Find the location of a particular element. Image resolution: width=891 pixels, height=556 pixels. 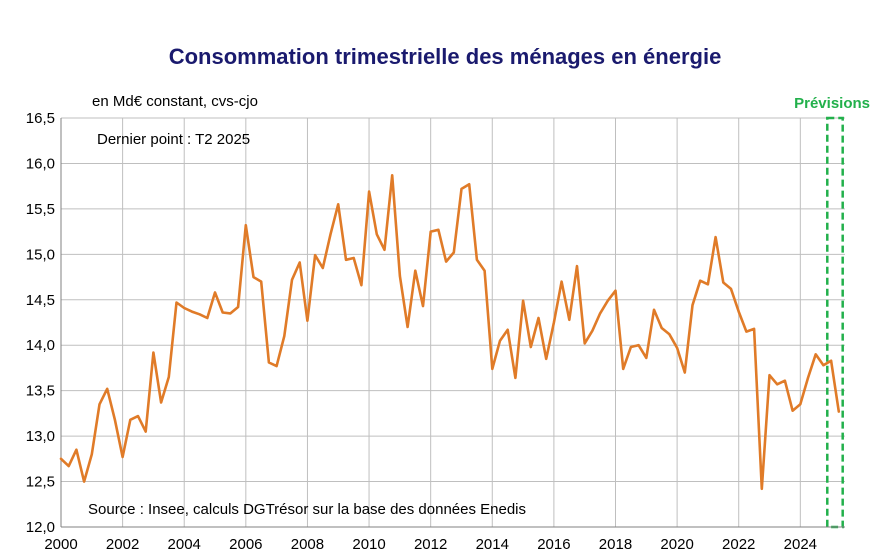

y-tick-label: 16,5 is located at coordinates (40, 118).